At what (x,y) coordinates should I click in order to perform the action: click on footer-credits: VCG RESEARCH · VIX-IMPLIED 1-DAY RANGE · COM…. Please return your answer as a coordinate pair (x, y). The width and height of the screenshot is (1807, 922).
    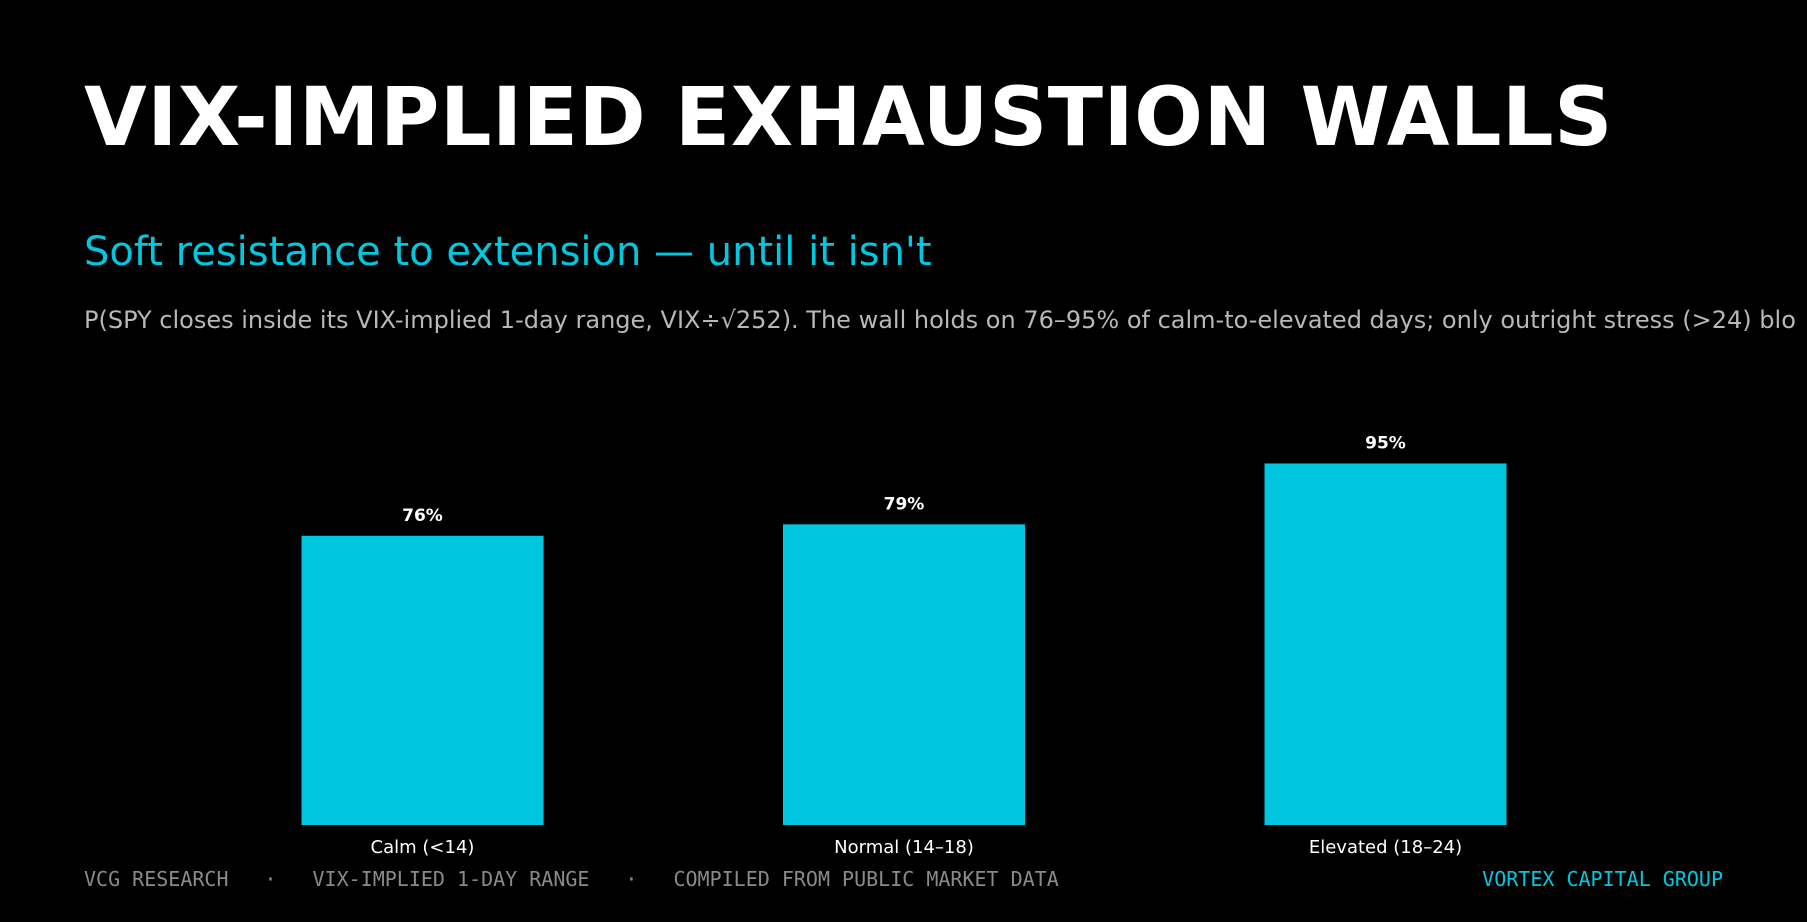
    Looking at the image, I should click on (571, 879).